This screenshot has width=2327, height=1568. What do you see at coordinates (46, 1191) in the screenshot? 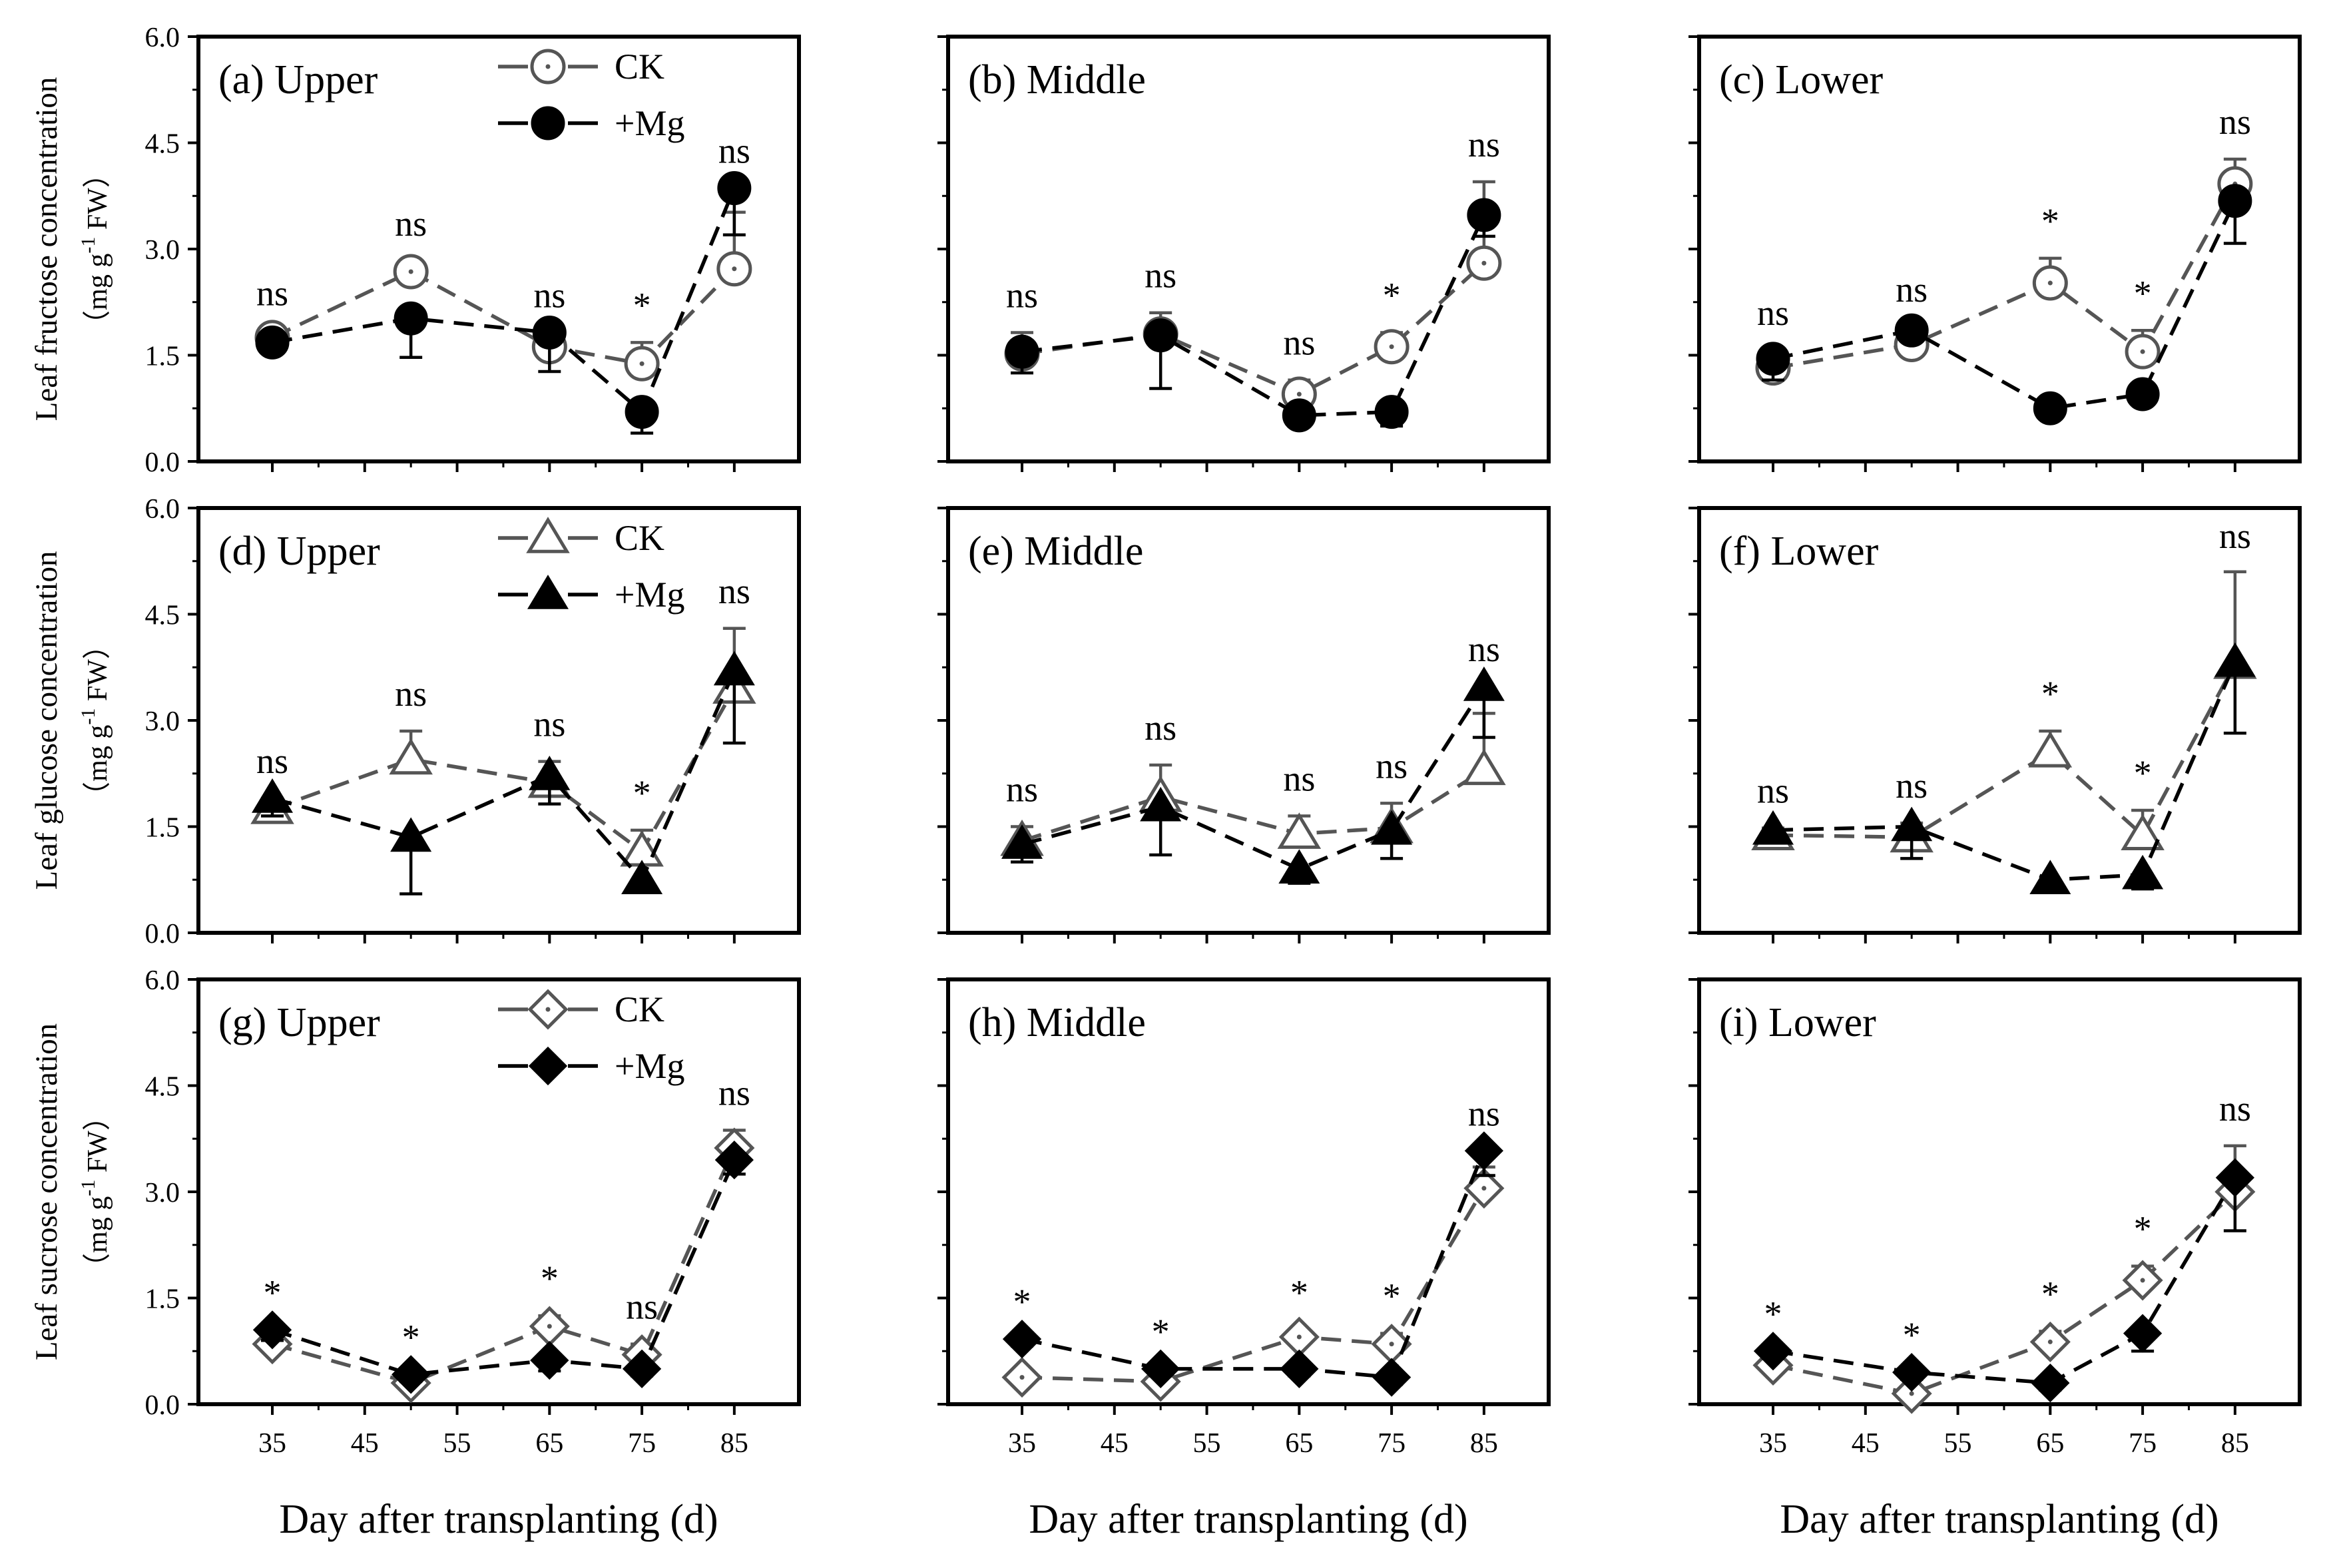
I see `y-axis-label: Leaf sucrose concentration` at bounding box center [46, 1191].